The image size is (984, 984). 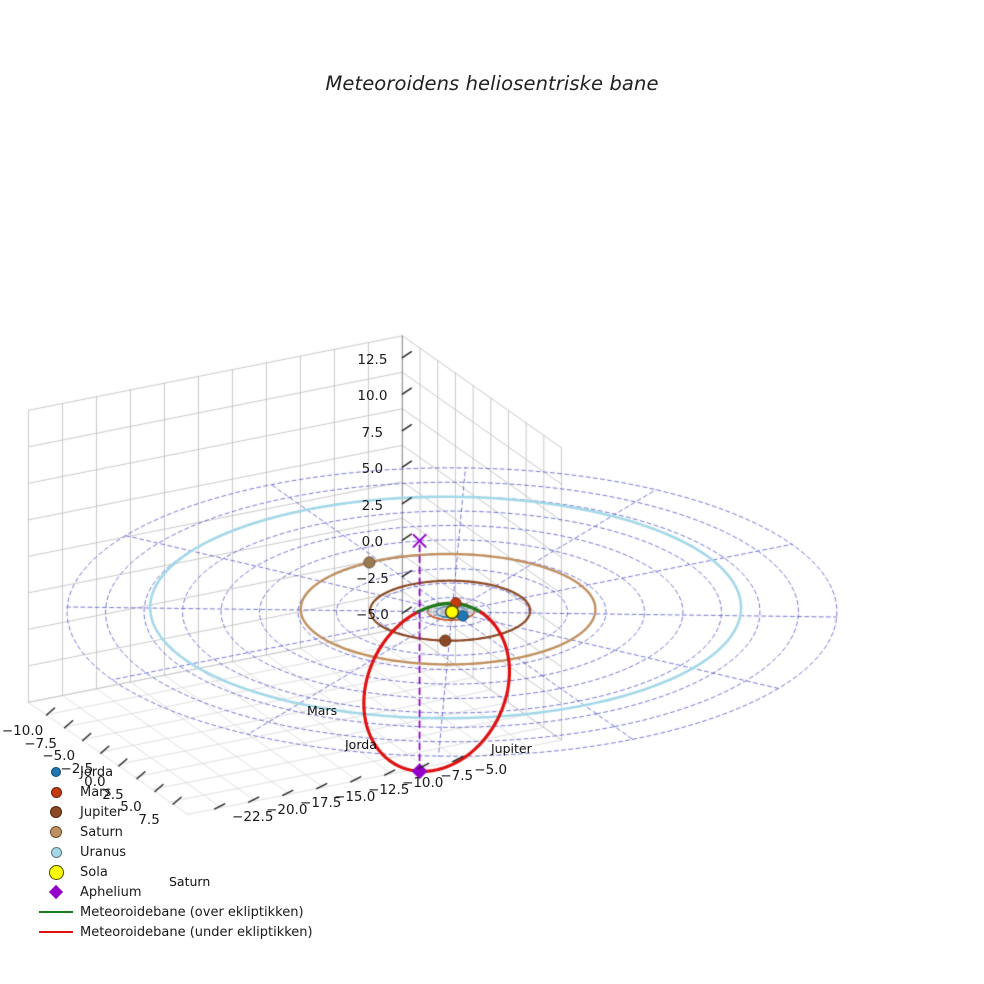 I want to click on legend-item-label: Uranus, so click(x=103, y=852).